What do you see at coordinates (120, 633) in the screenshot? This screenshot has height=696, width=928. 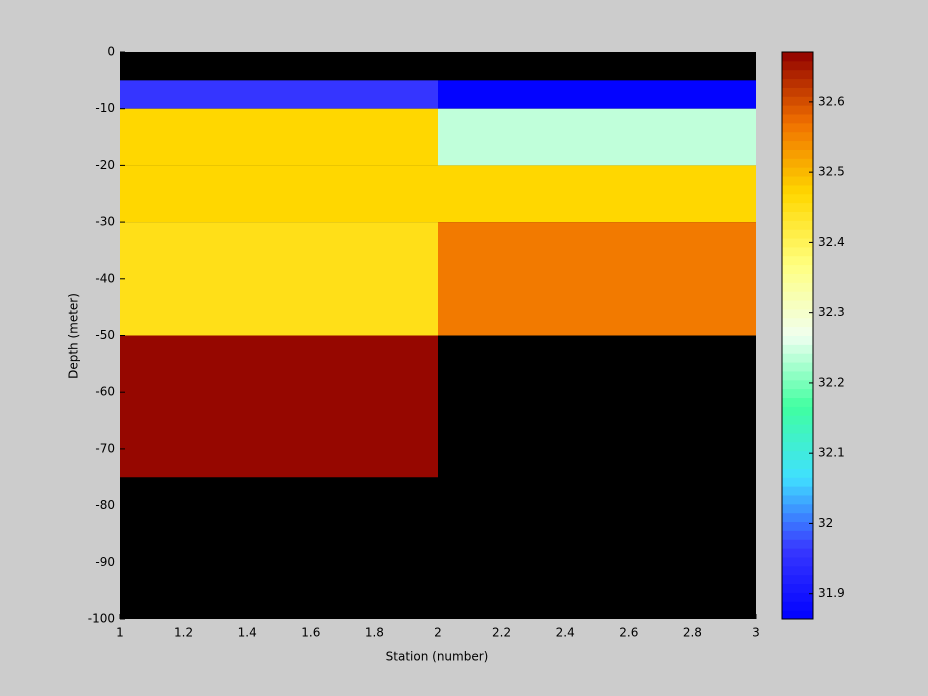 I see `x-tick-label: 1` at bounding box center [120, 633].